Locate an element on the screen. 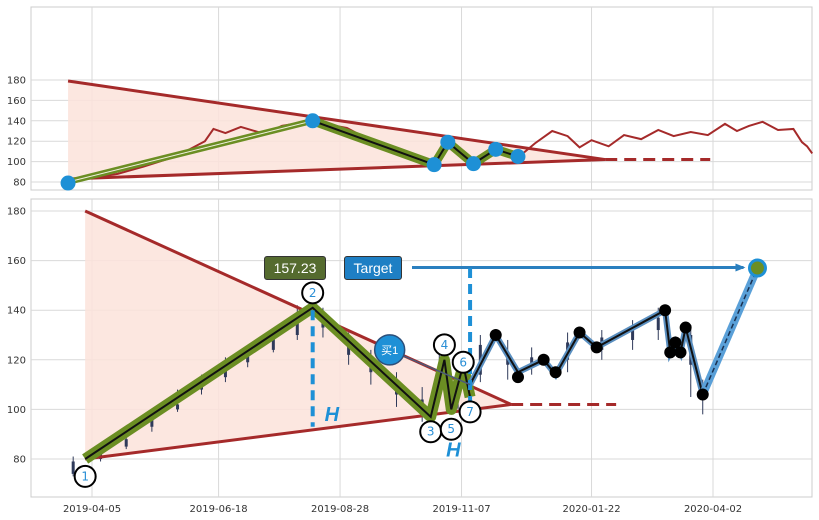 Image resolution: width=819 pixels, height=520 pixels. bottom-y-tick-label: 140 is located at coordinates (16, 311).